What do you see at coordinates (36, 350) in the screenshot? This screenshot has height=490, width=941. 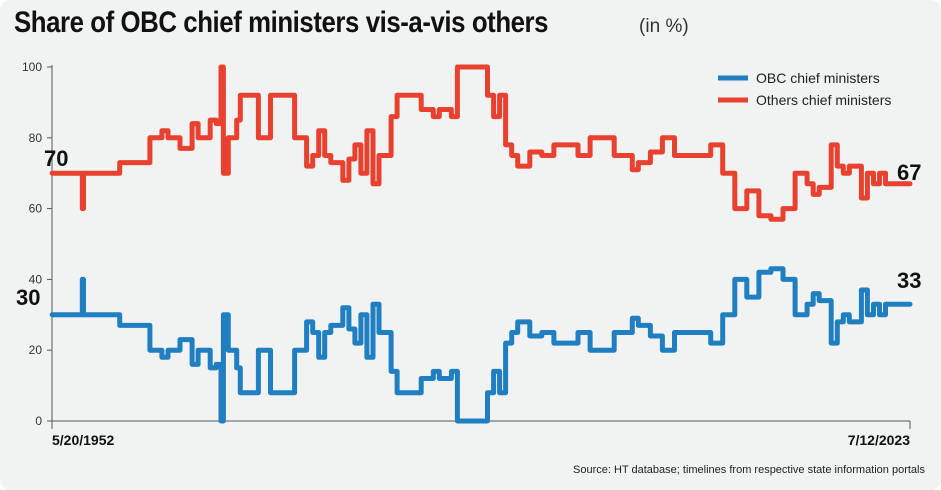 I see `y-tick-label: 20` at bounding box center [36, 350].